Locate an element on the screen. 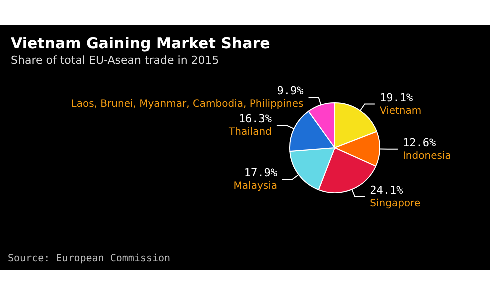 The height and width of the screenshot is (307, 490). data-label: 17.9% is located at coordinates (261, 173).